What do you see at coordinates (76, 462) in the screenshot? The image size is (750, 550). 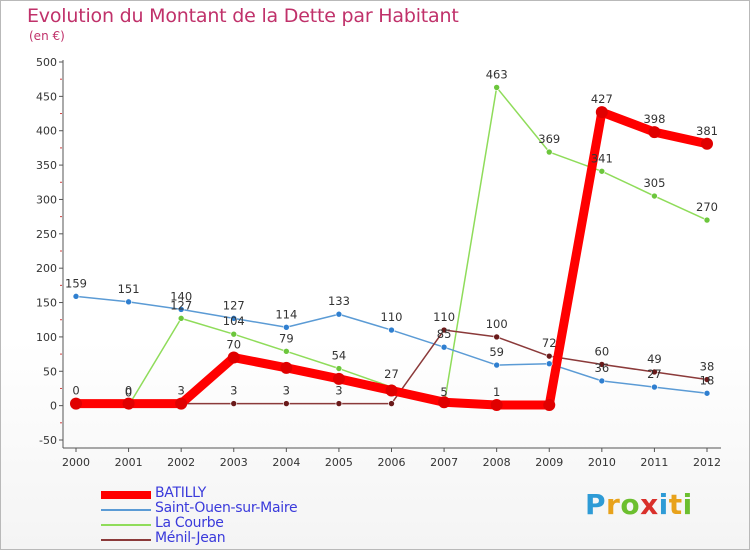 I see `x-tick-label: 2000` at bounding box center [76, 462].